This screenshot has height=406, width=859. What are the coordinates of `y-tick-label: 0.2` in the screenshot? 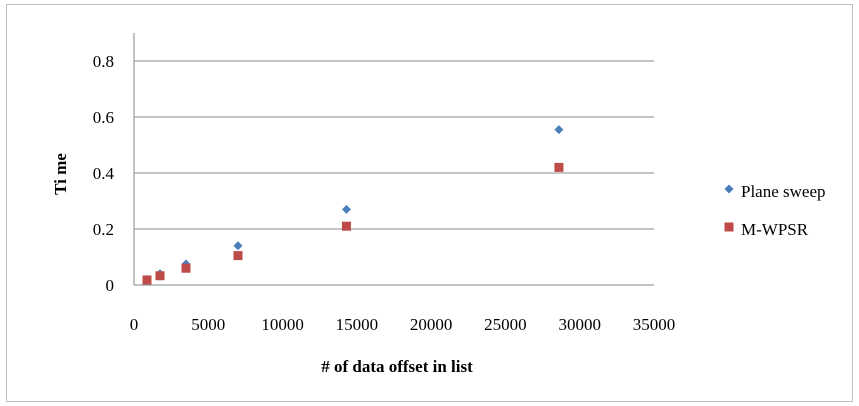 It's located at (103, 229).